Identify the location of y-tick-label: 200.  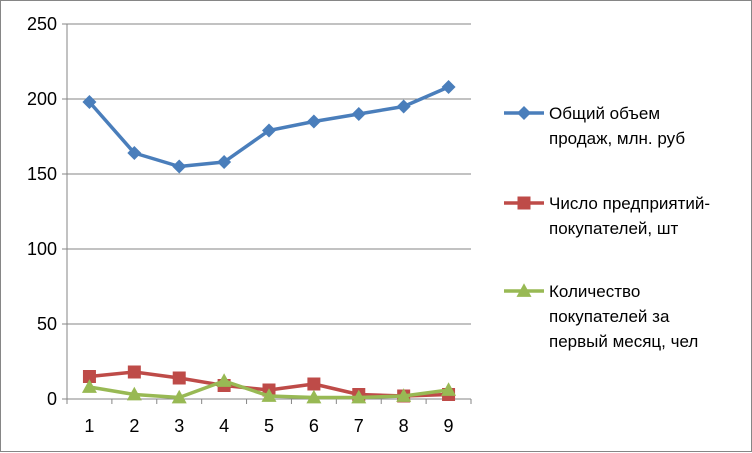
(42, 99).